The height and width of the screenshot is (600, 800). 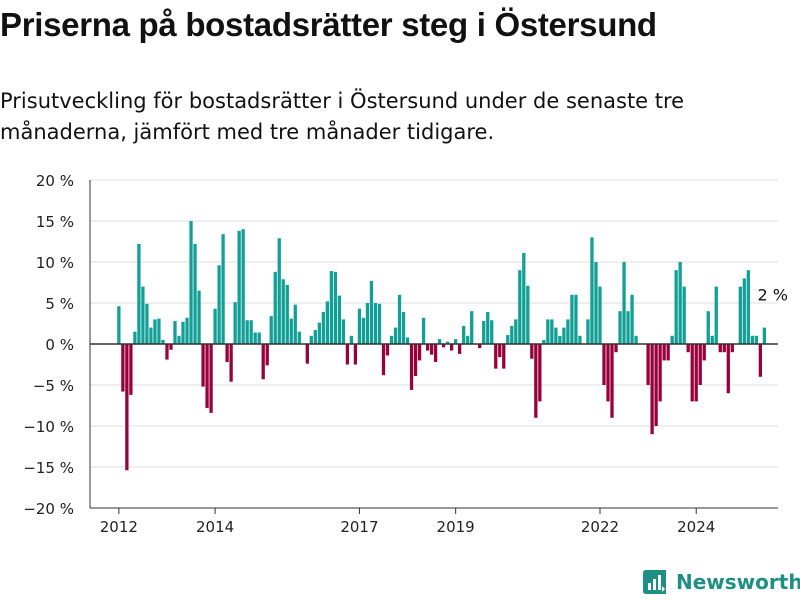 What do you see at coordinates (59, 345) in the screenshot?
I see `y-tick-label: 0 %` at bounding box center [59, 345].